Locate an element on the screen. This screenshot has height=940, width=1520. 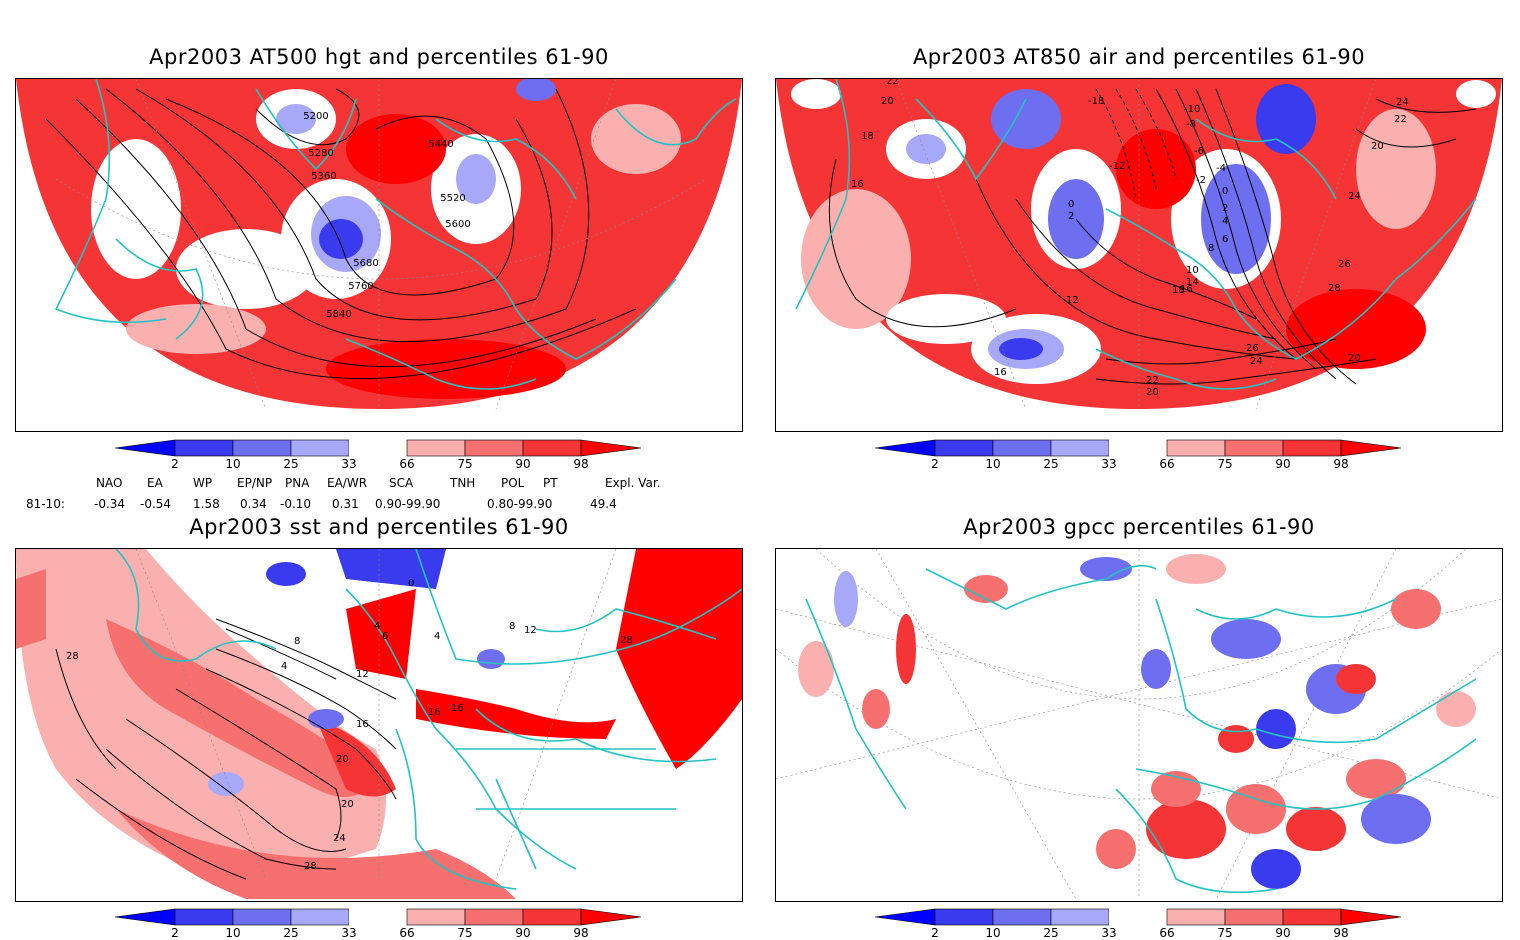
index-header: WP is located at coordinates (203, 483).